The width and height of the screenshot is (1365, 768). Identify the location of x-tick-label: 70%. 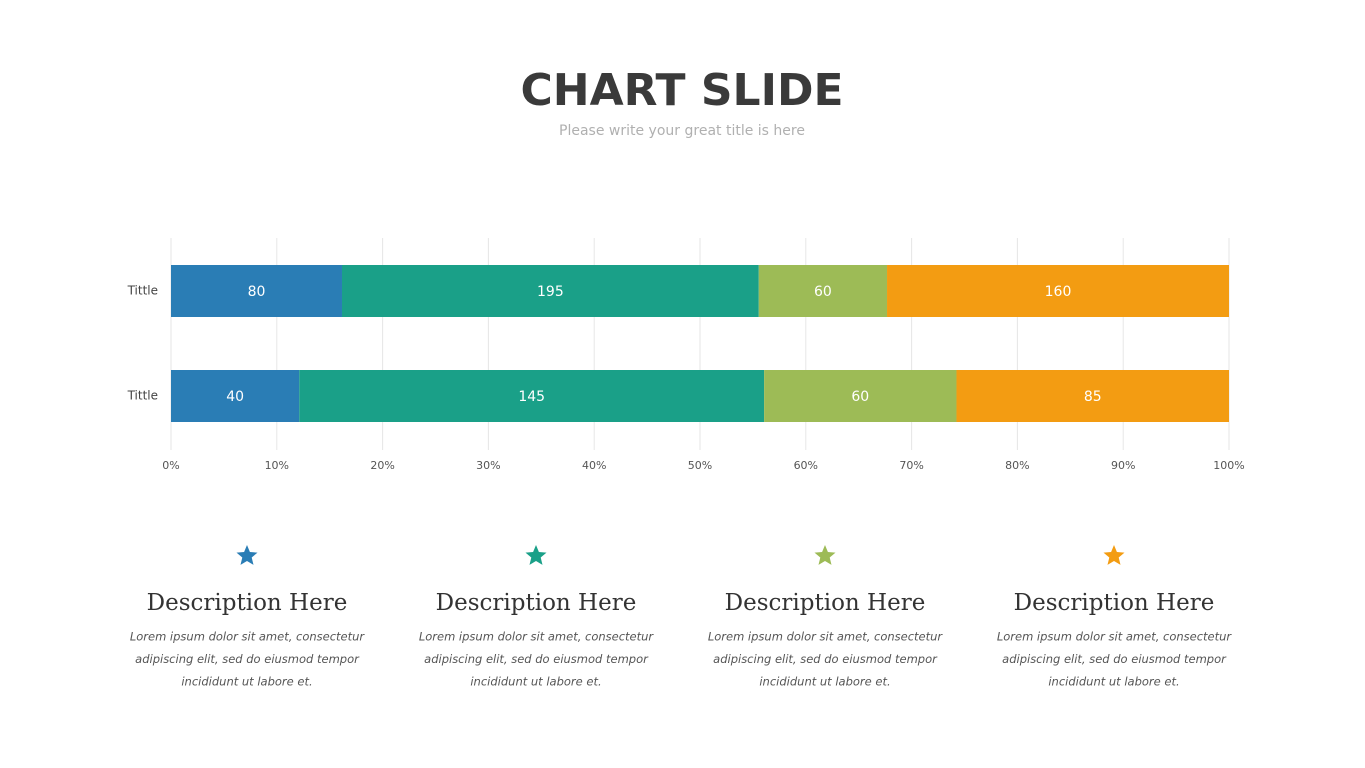
(911, 465).